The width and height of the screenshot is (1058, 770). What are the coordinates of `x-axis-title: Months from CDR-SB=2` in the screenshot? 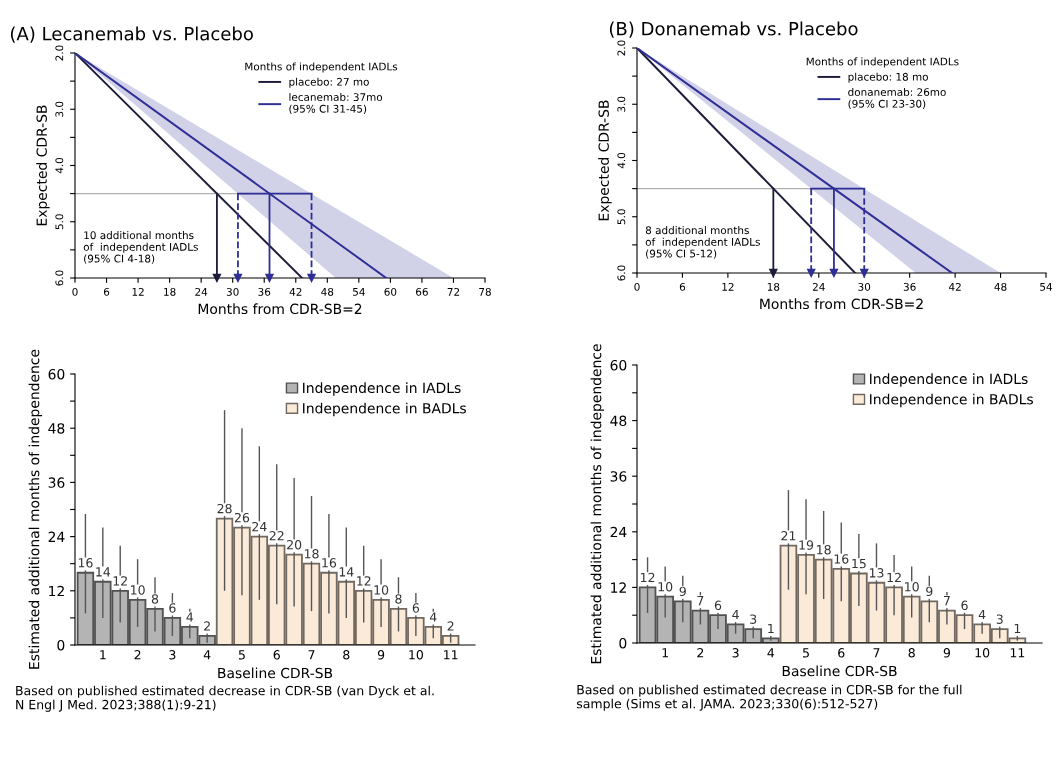 It's located at (841, 304).